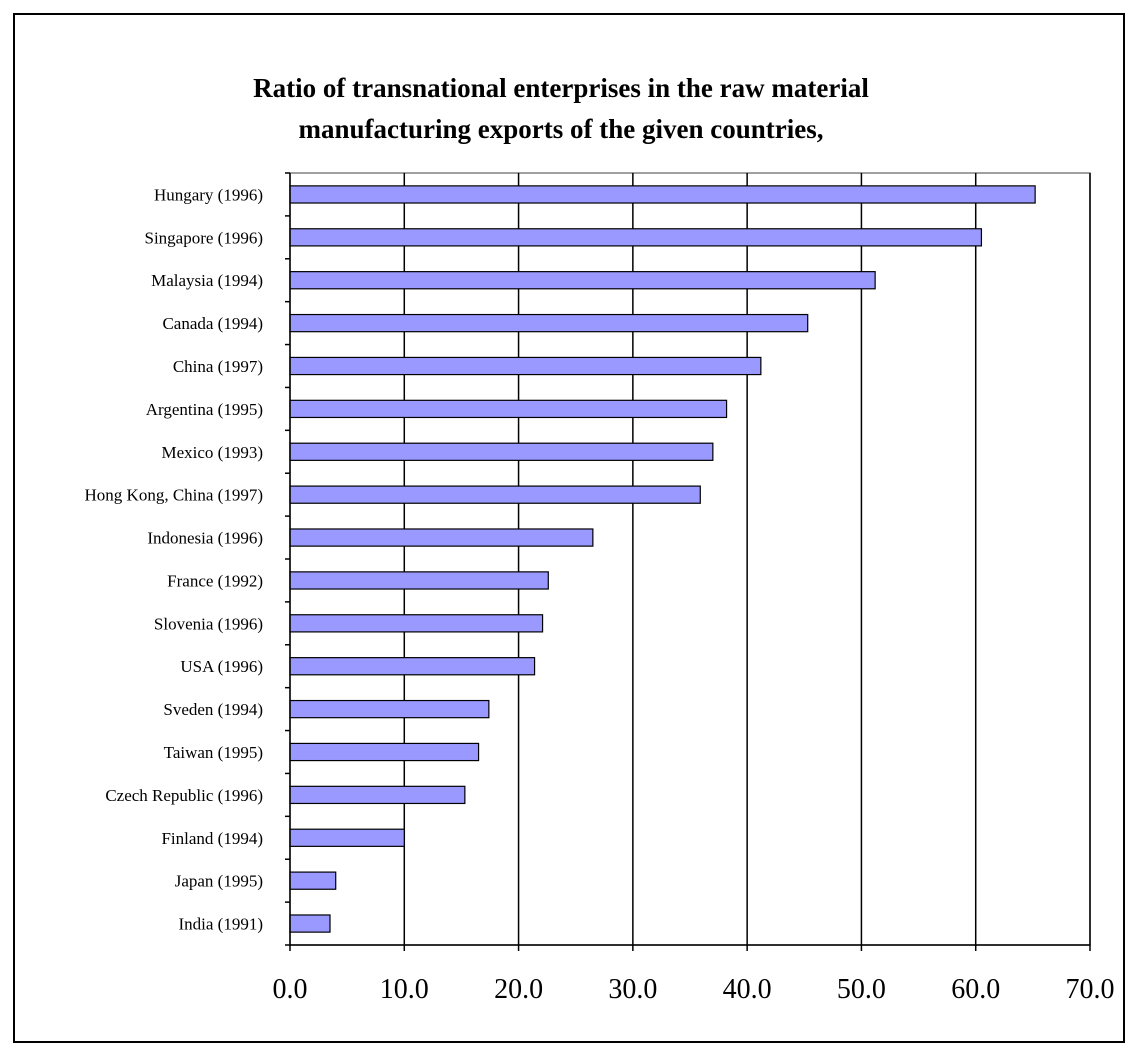  Describe the element at coordinates (204, 409) in the screenshot. I see `category-label: Argentina (1995)` at that location.